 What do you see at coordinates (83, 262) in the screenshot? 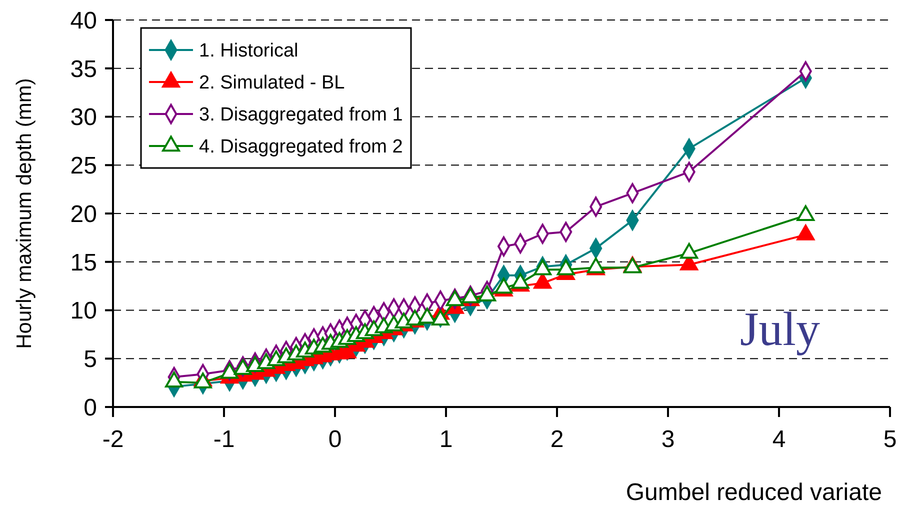
I see `y-tick-label: 15` at bounding box center [83, 262].